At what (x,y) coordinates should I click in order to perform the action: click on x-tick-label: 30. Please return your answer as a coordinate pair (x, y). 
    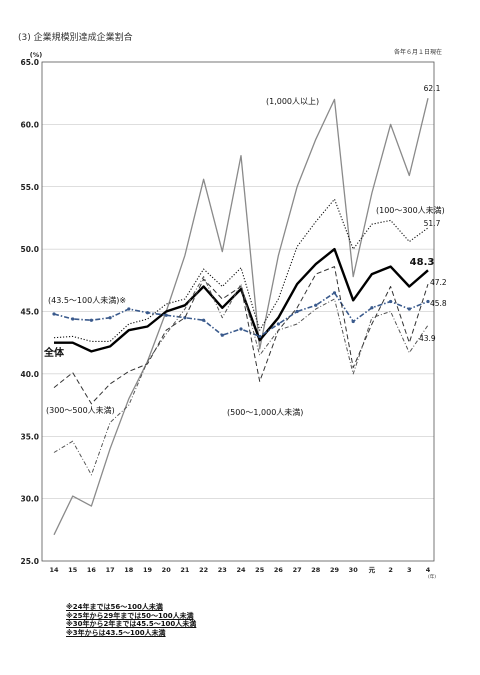
    Looking at the image, I should click on (354, 570).